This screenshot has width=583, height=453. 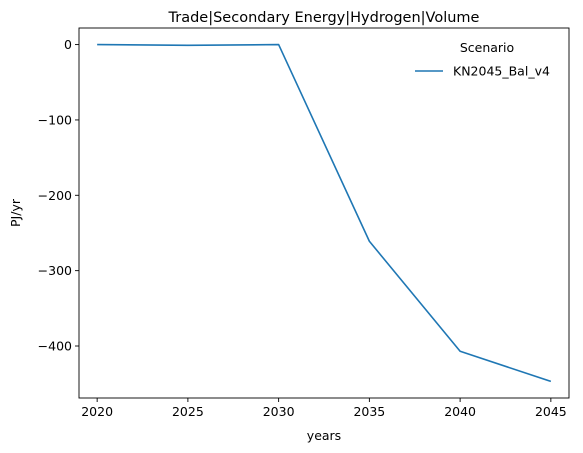 What do you see at coordinates (487, 47) in the screenshot?
I see `legend-title: Scenario` at bounding box center [487, 47].